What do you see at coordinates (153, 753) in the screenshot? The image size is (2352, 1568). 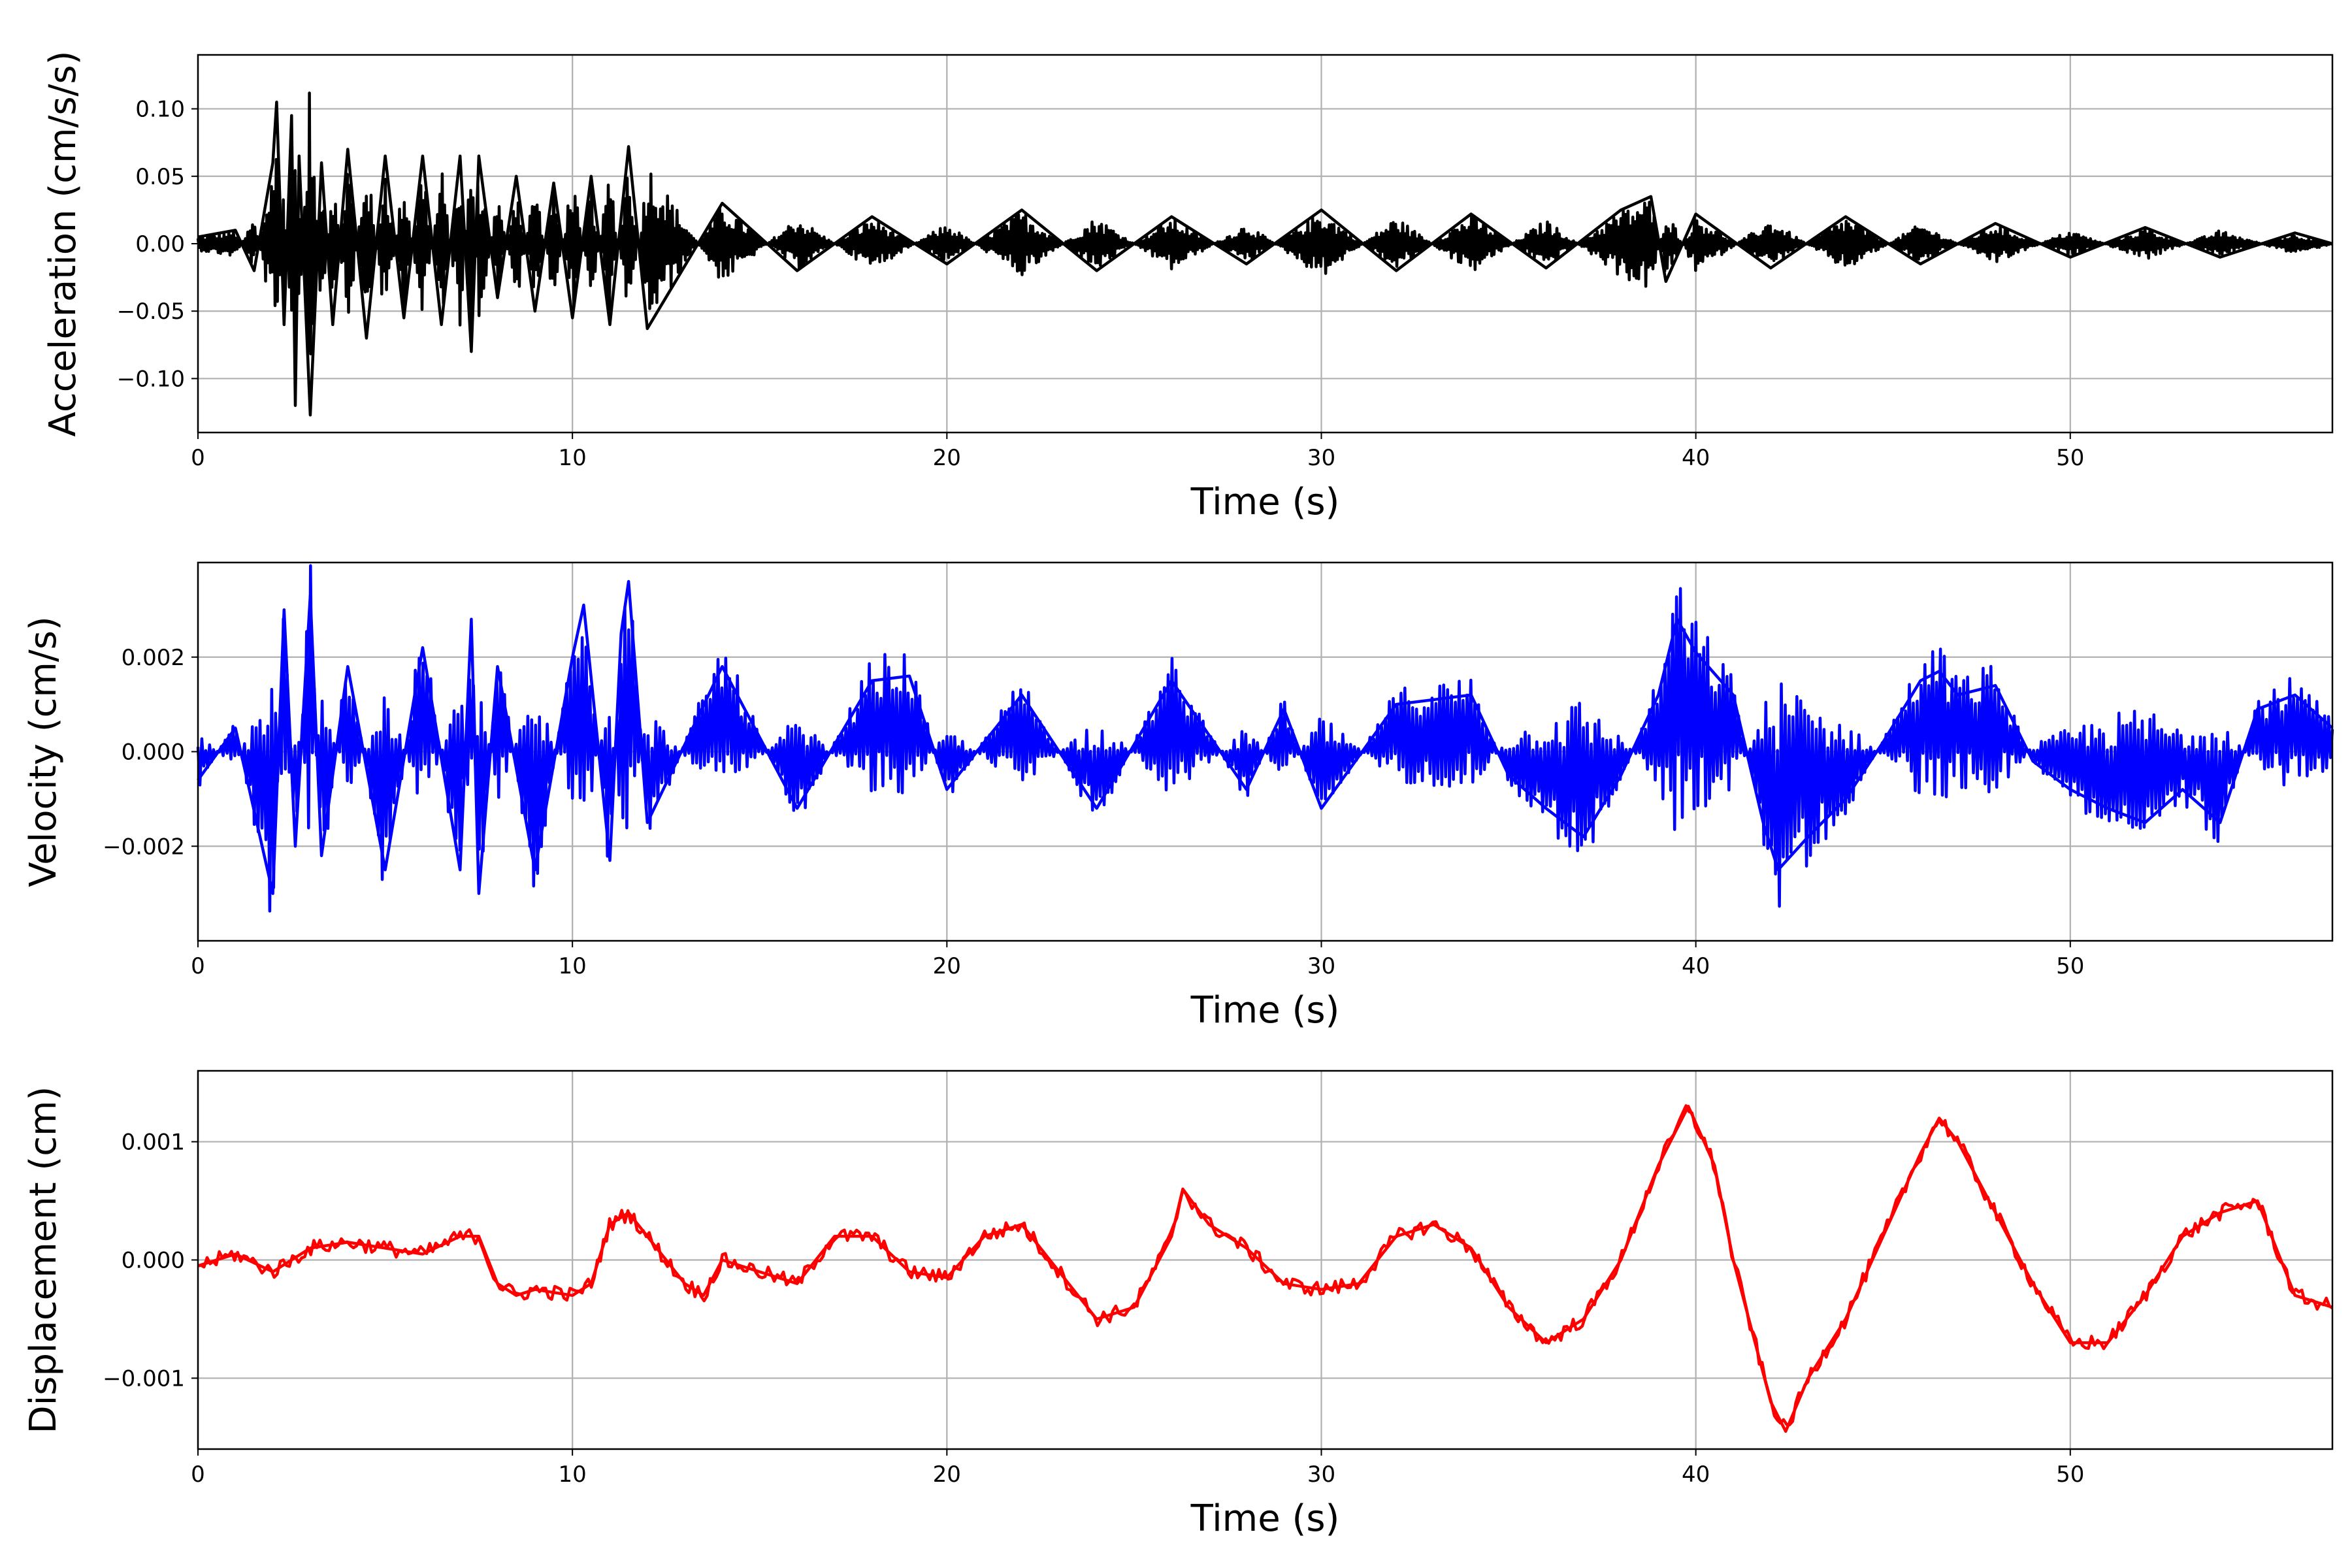 I see `velocity-ytick-label: 0.000` at bounding box center [153, 753].